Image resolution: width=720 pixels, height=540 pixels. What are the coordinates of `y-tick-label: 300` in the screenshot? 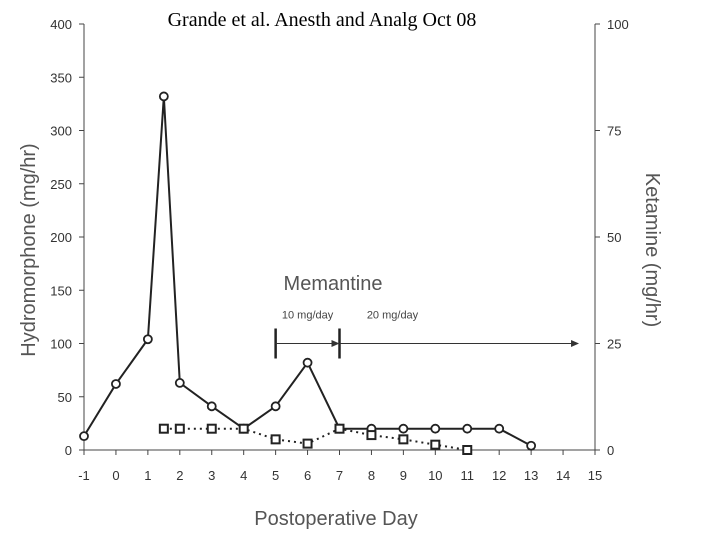 It's located at (61, 131).